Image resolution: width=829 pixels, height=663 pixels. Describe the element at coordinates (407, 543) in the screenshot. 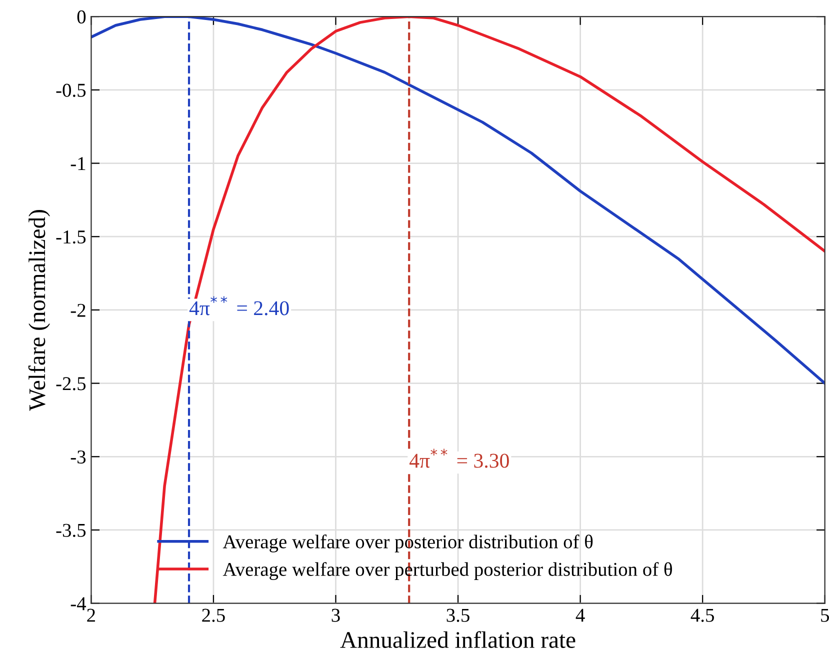

I see `legend-label: Average welfare over posterior distribution of θ` at that location.